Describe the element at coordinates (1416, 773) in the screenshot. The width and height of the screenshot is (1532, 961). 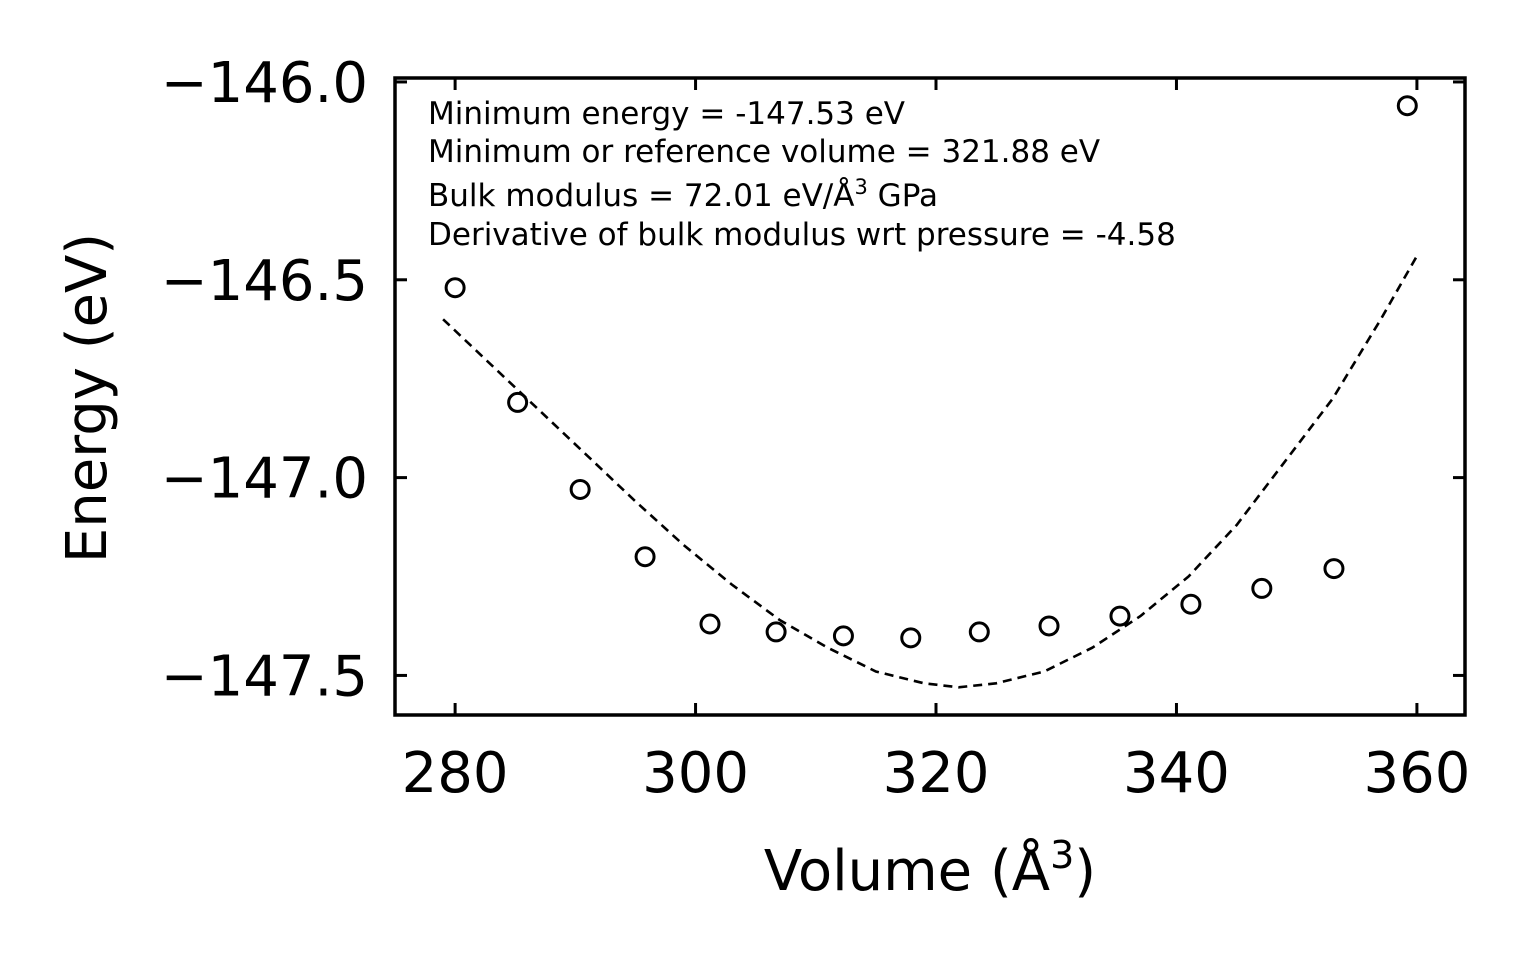
I see `x-tick-label: 360` at that location.